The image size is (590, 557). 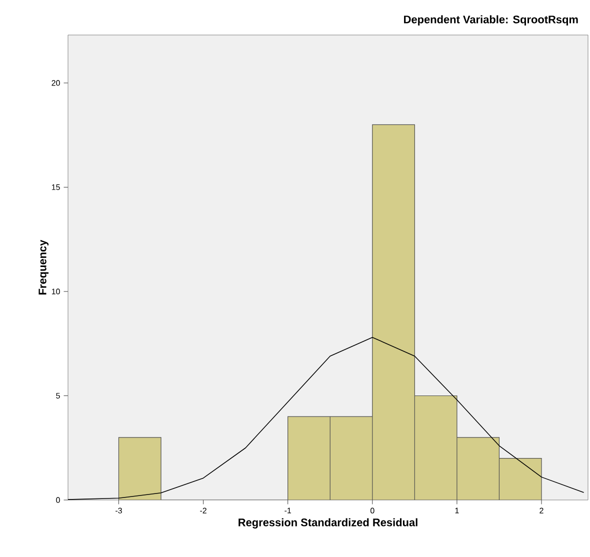 What do you see at coordinates (491, 20) in the screenshot?
I see `chart-title: Dependent Variable: SqrootRsqm` at bounding box center [491, 20].